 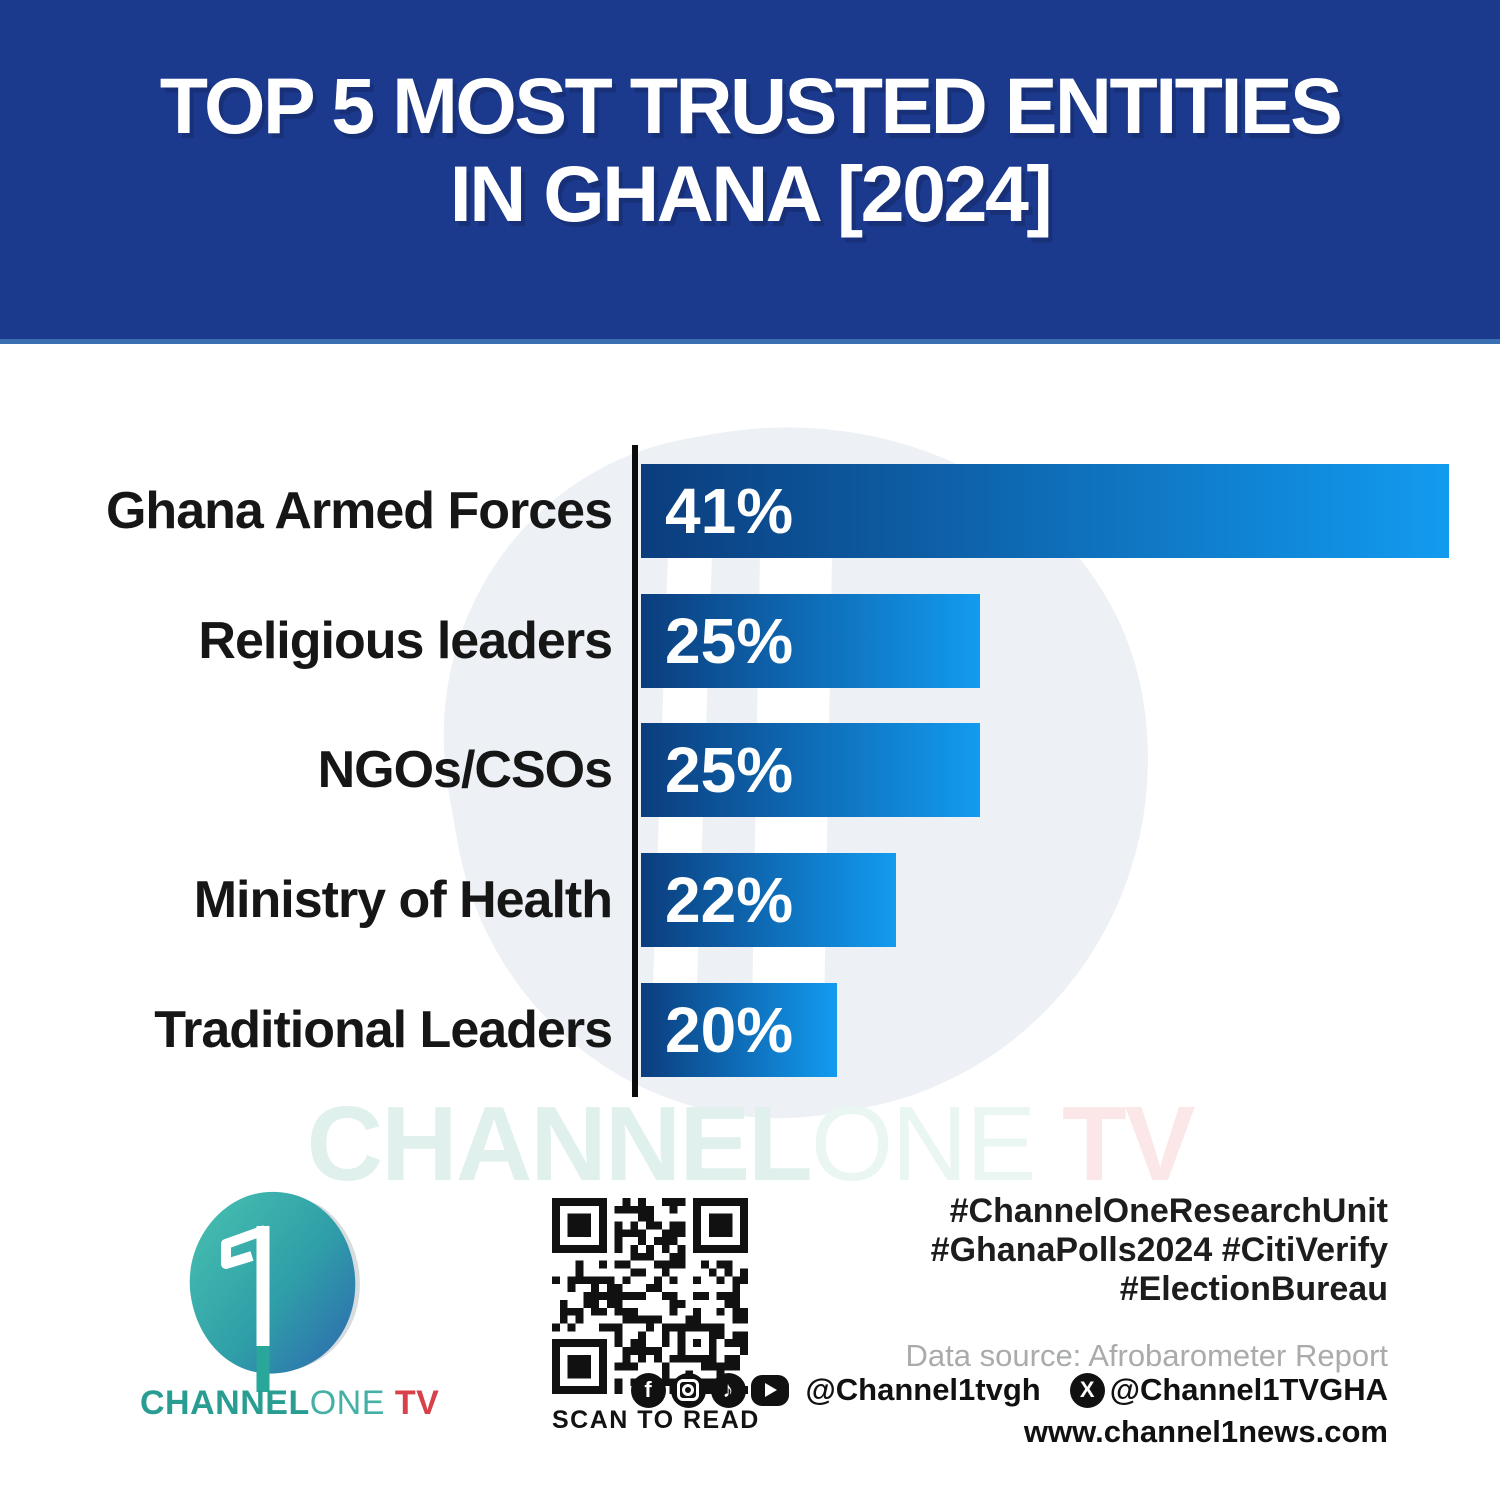 I want to click on channel-one-logo-mark, so click(x=274, y=1291).